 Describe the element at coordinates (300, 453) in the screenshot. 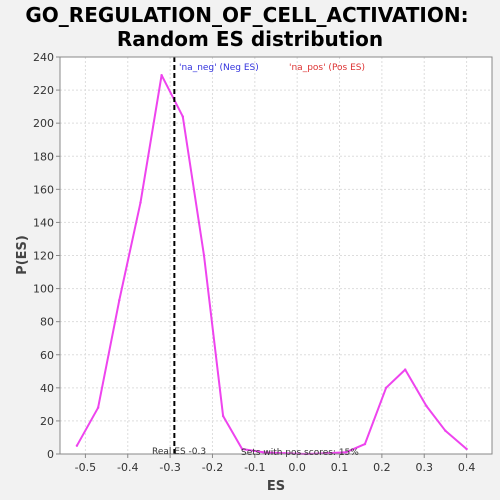

I see `pos-scores-label: Sets with pos scores: 15%` at that location.